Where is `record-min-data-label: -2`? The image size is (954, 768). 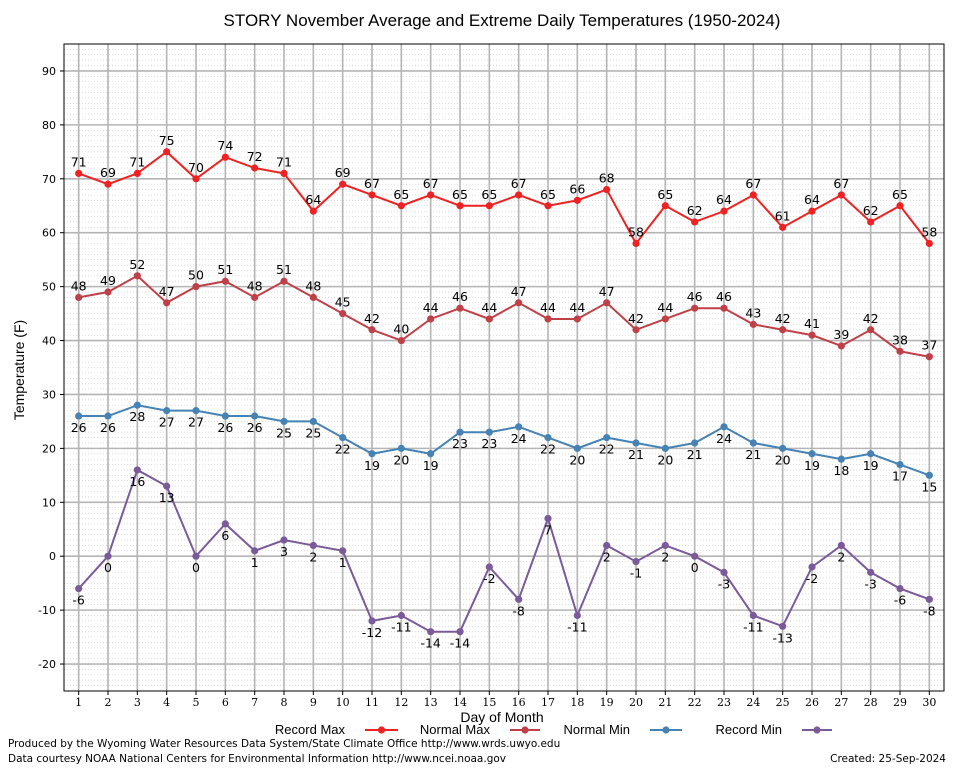
record-min-data-label: -2 is located at coordinates (812, 578).